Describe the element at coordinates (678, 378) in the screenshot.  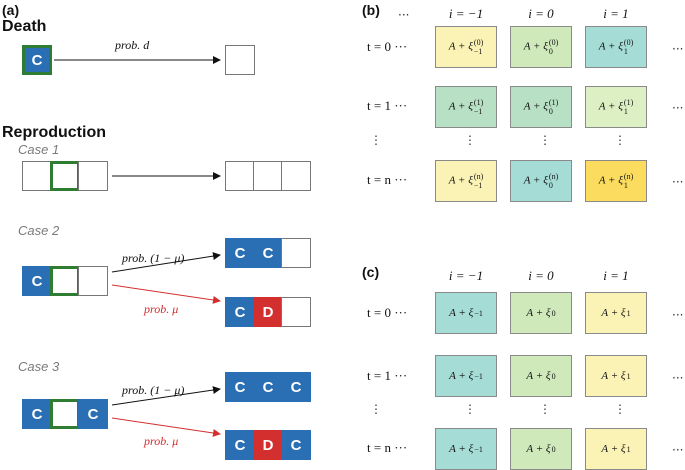
I see `c-row-1-right-ellipsis: ···` at that location.